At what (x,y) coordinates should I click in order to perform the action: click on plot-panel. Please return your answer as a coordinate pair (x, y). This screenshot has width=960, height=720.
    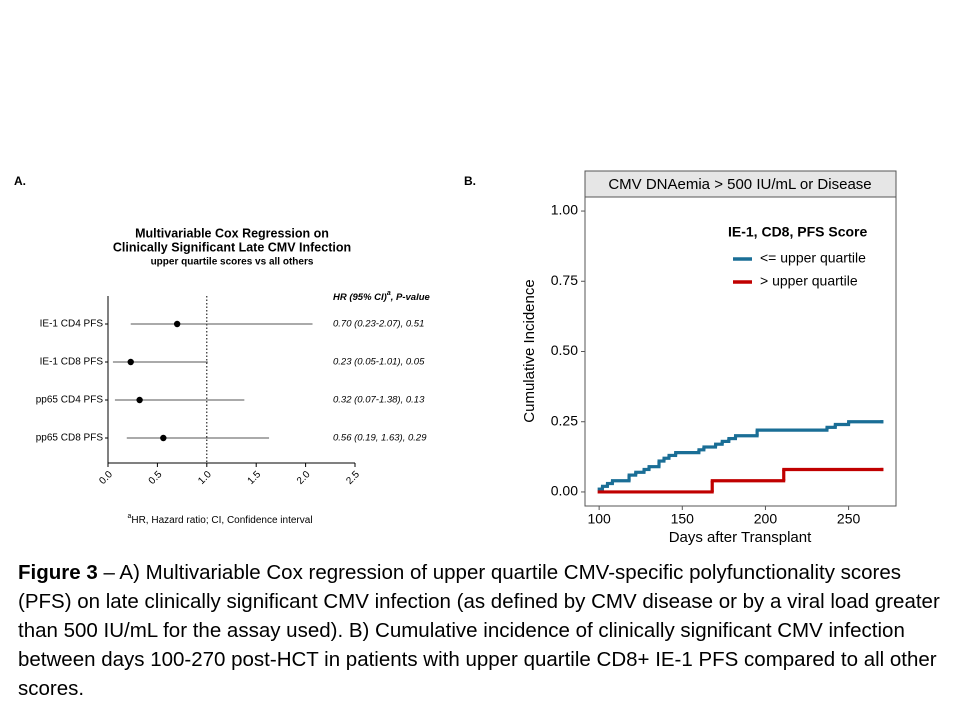
    Looking at the image, I should click on (740, 351).